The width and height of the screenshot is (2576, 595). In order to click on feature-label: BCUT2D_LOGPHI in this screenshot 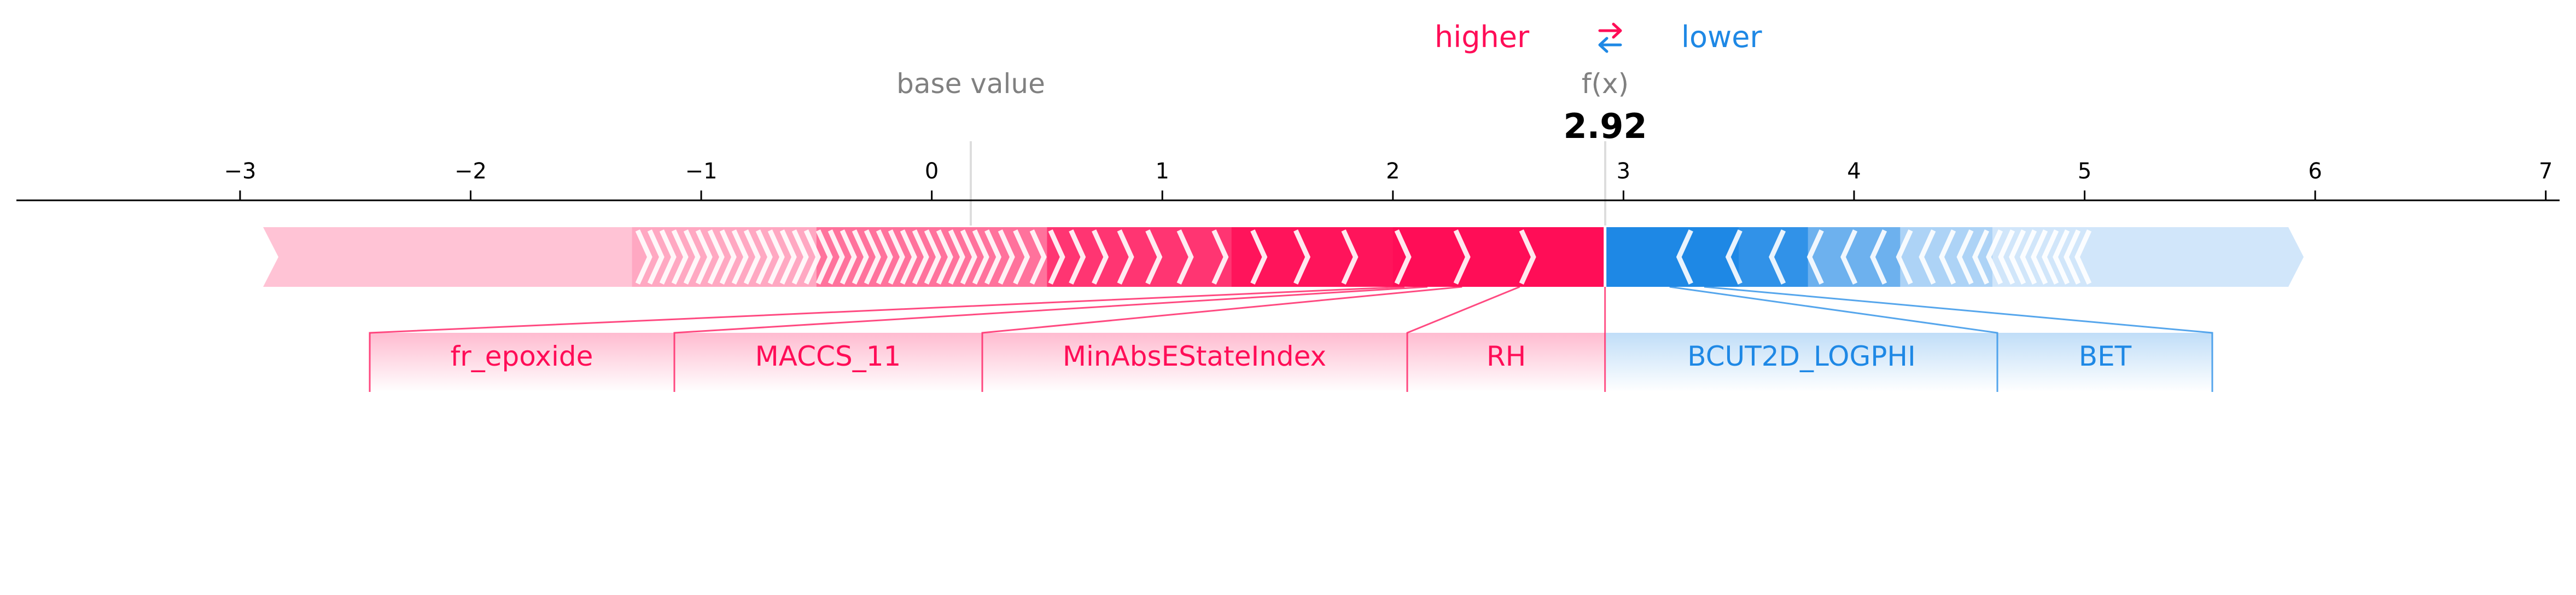, I will do `click(1801, 356)`.